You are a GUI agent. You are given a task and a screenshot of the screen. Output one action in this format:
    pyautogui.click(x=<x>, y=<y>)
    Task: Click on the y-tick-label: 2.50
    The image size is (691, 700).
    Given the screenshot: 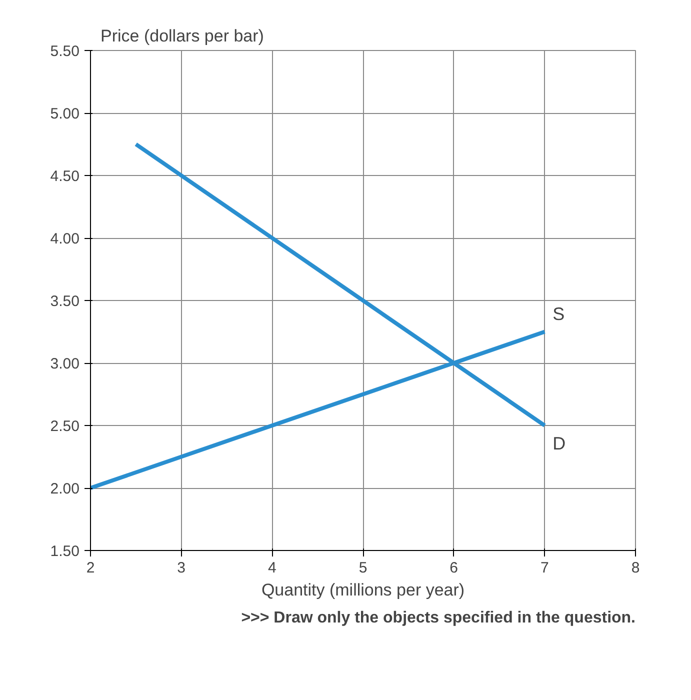 What is the action you would take?
    pyautogui.click(x=65, y=426)
    